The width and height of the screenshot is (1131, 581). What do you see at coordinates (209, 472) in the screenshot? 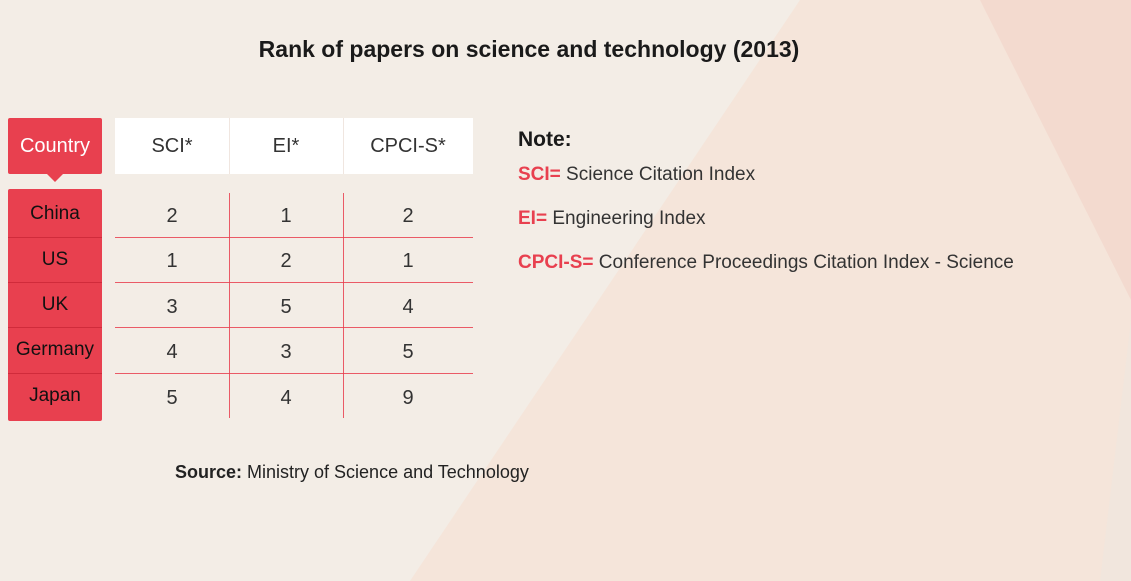
I see `source-label: Source:` at bounding box center [209, 472].